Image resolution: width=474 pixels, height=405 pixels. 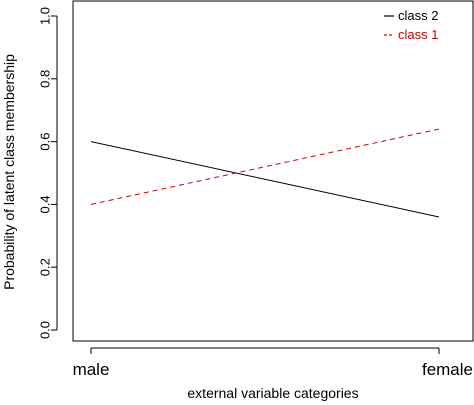 What do you see at coordinates (91, 369) in the screenshot?
I see `x-tick-label: male` at bounding box center [91, 369].